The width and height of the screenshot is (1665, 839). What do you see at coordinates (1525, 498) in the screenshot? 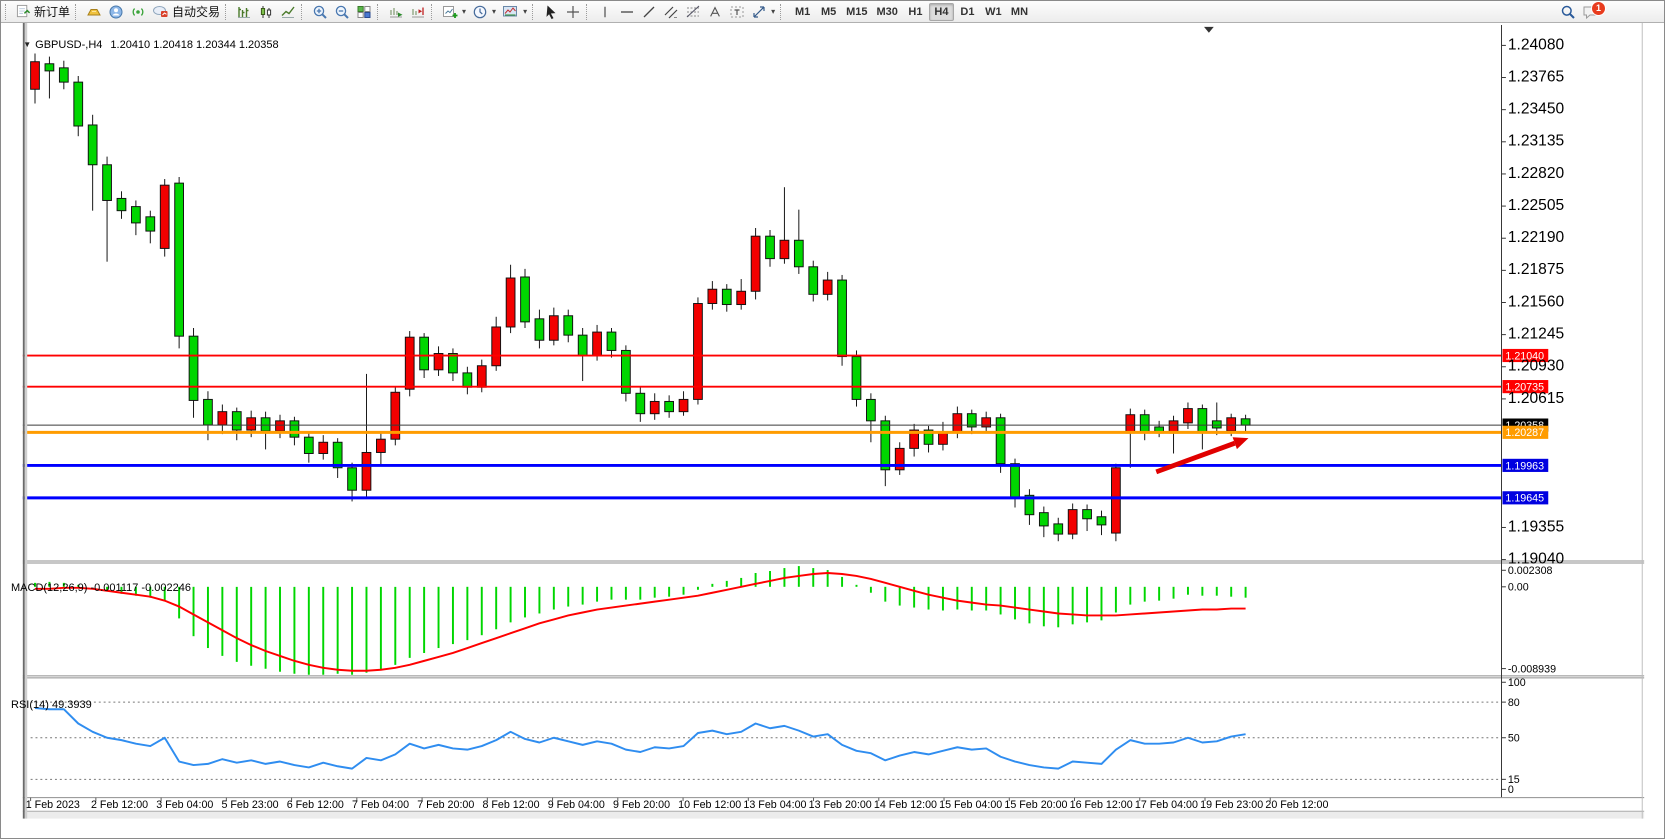
I see `price-badge` at bounding box center [1525, 498].